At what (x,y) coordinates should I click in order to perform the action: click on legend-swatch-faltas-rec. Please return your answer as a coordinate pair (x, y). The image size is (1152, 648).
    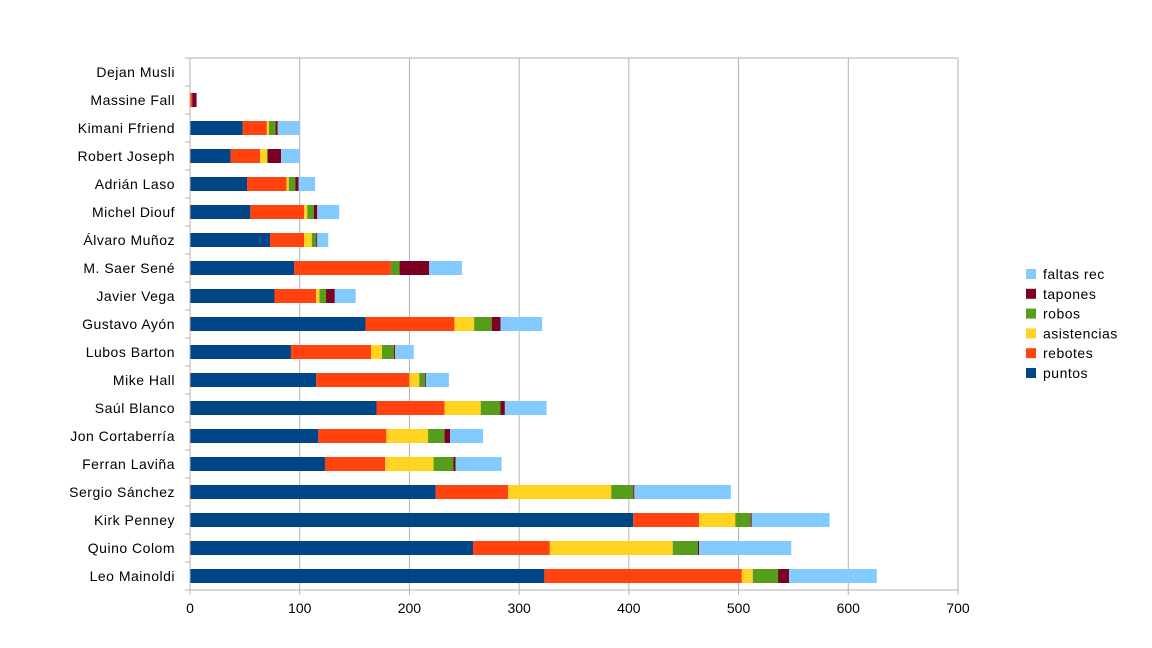
    Looking at the image, I should click on (1031, 274).